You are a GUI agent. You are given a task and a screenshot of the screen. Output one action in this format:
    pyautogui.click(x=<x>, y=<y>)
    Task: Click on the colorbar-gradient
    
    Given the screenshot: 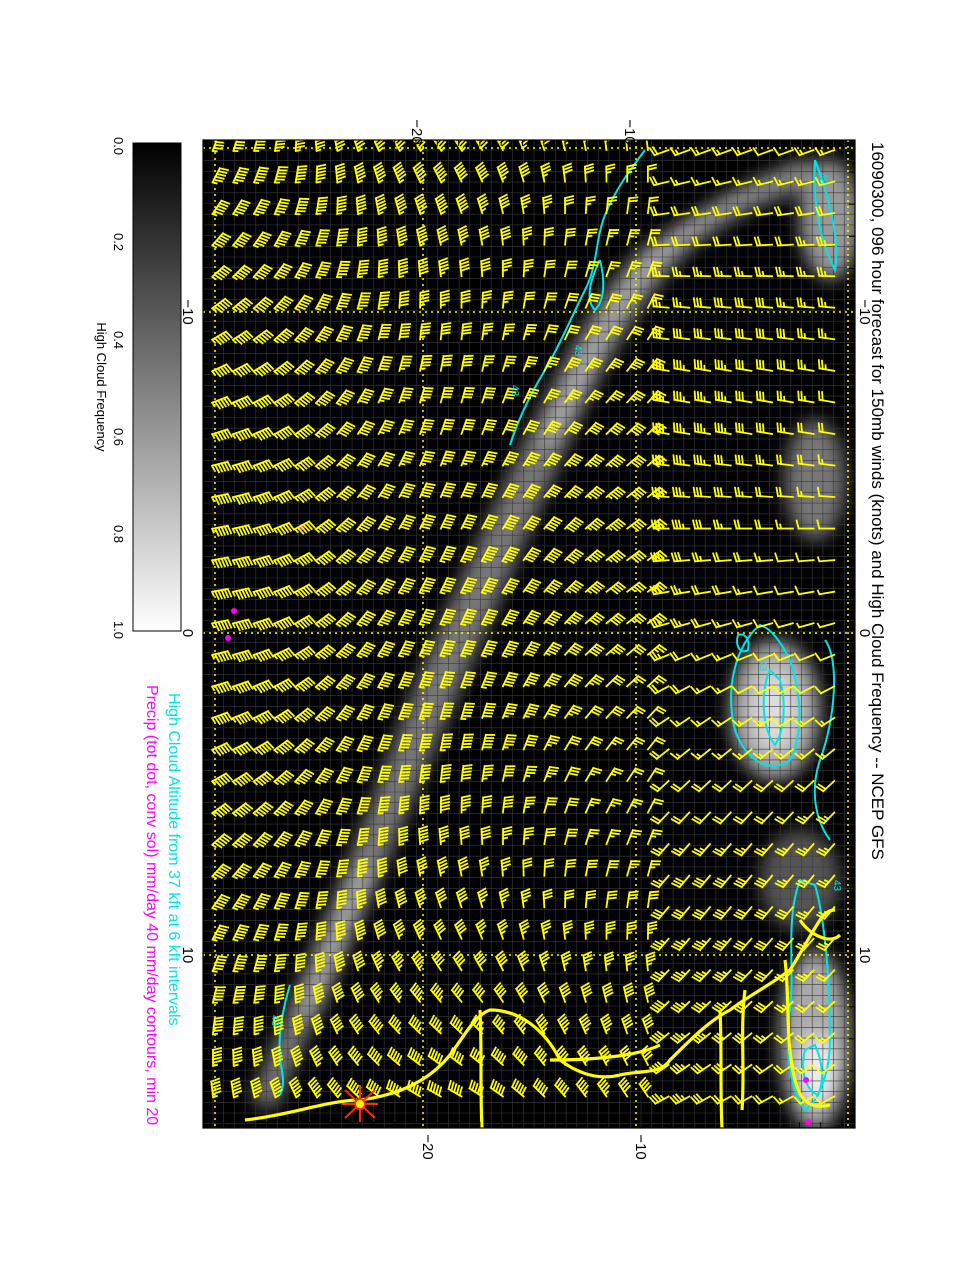 What is the action you would take?
    pyautogui.click(x=157, y=387)
    